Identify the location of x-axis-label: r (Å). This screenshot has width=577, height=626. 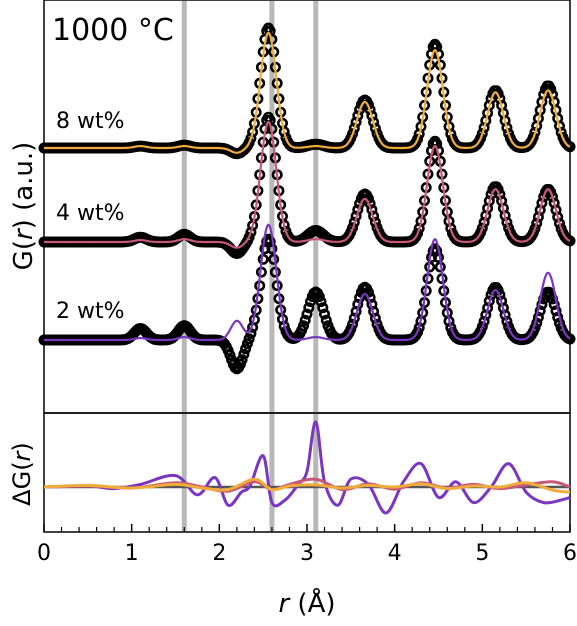
(306, 603).